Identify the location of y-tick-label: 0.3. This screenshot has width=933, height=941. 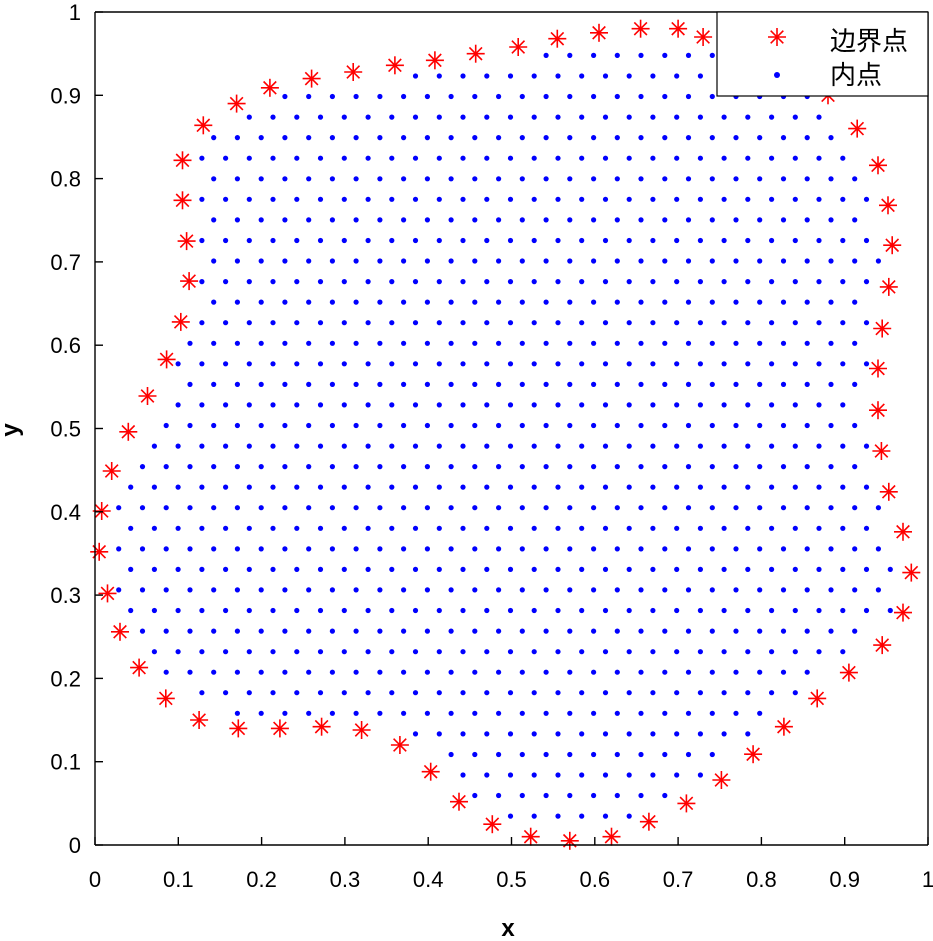
(65, 595).